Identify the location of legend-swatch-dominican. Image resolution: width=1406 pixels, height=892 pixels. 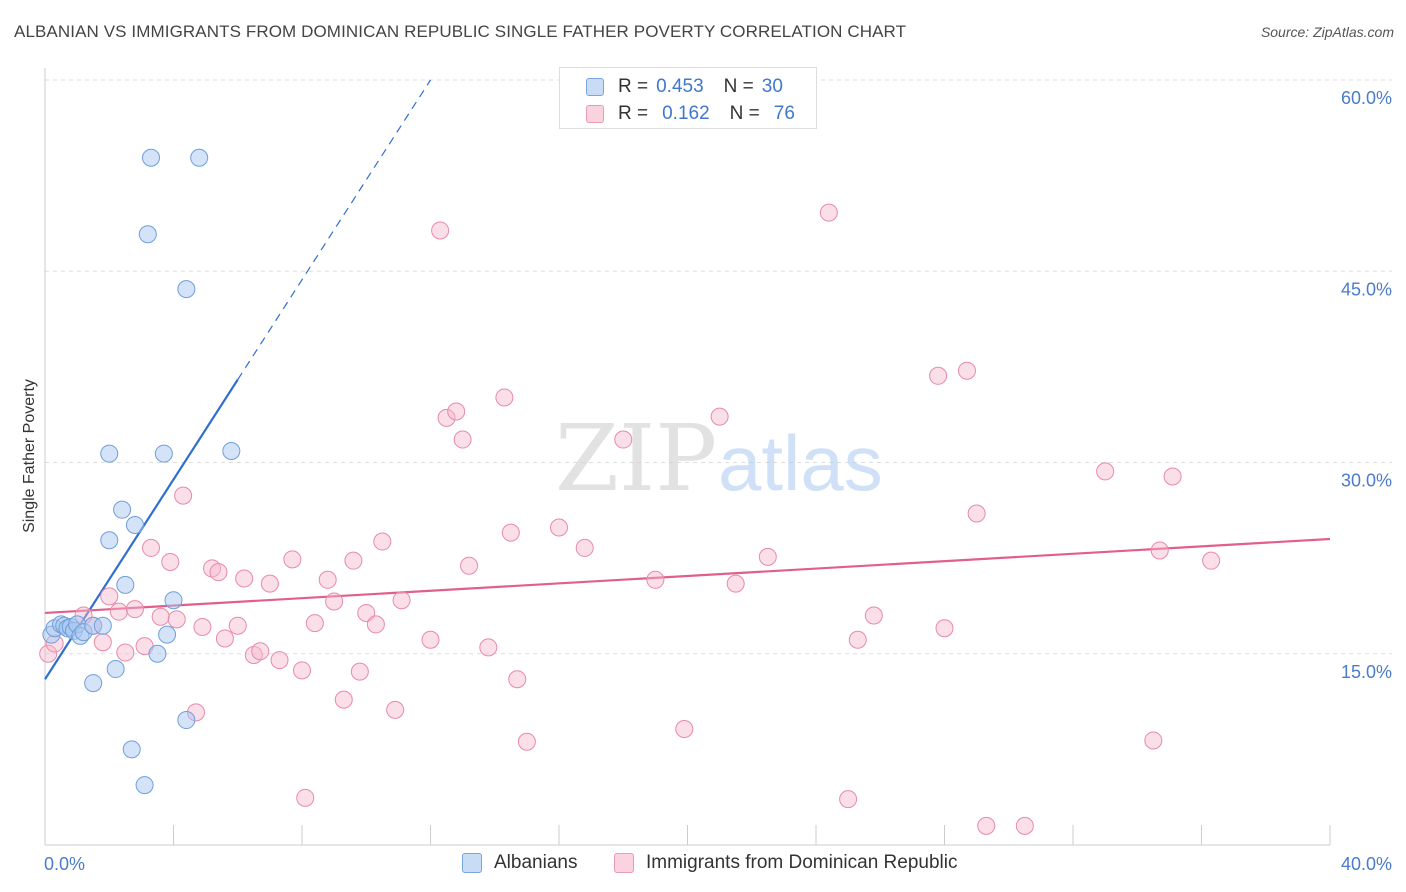
(595, 114).